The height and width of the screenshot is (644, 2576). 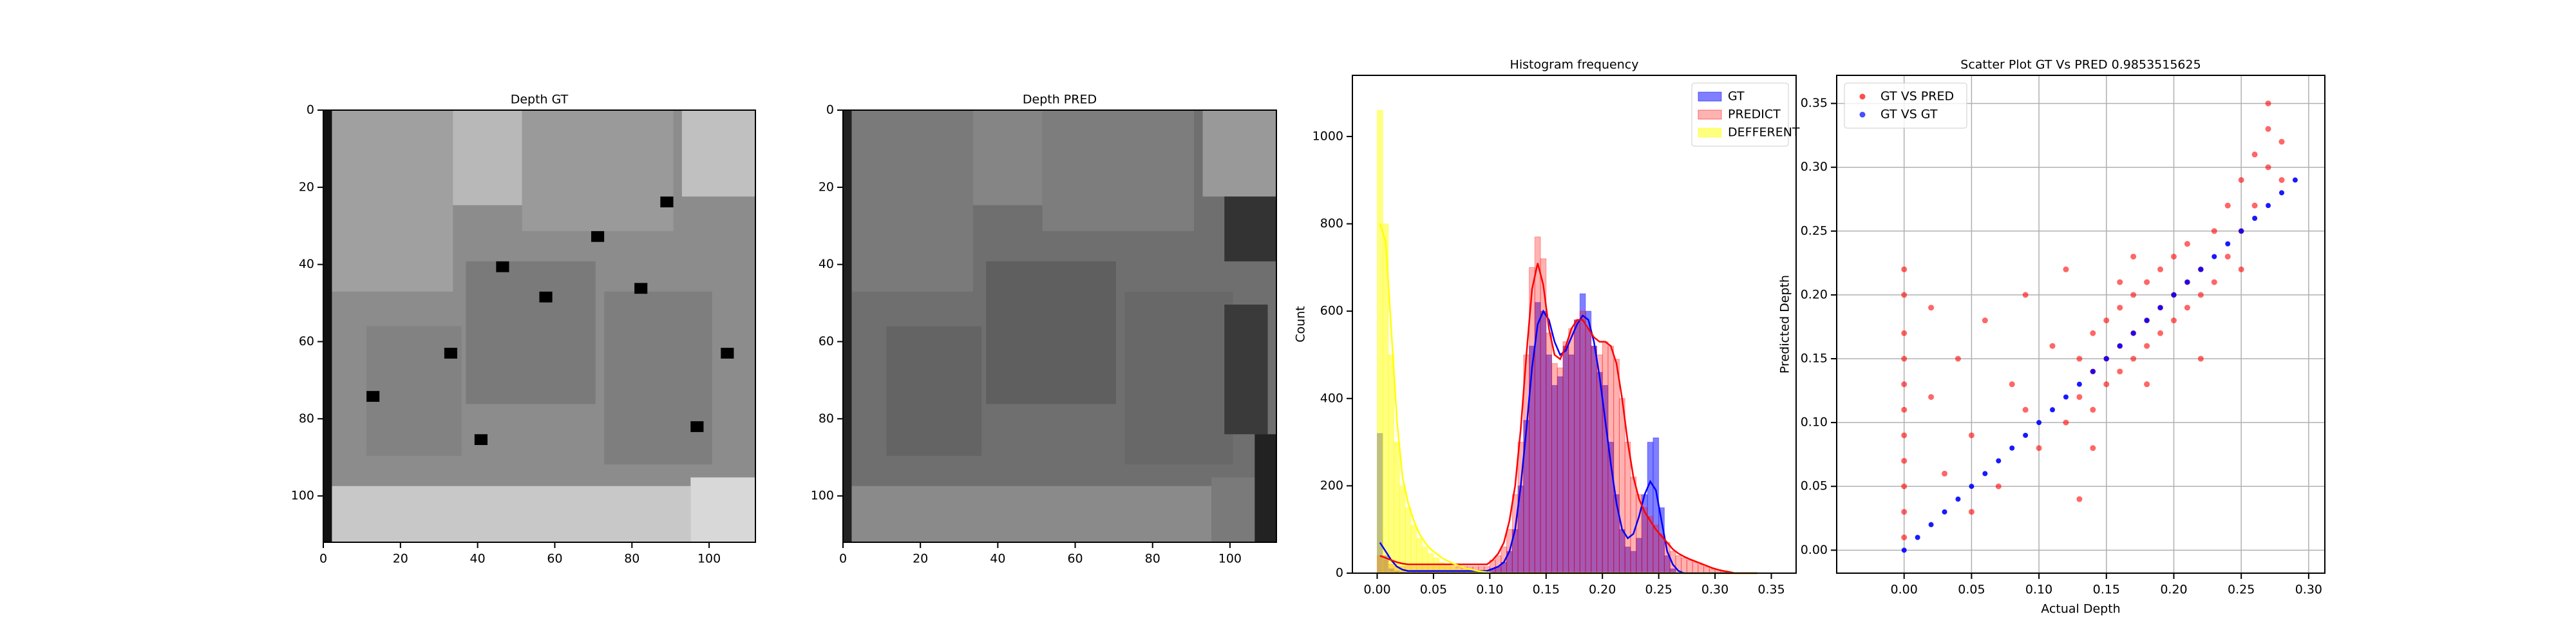 What do you see at coordinates (1327, 136) in the screenshot?
I see `y-tick-label: 1000` at bounding box center [1327, 136].